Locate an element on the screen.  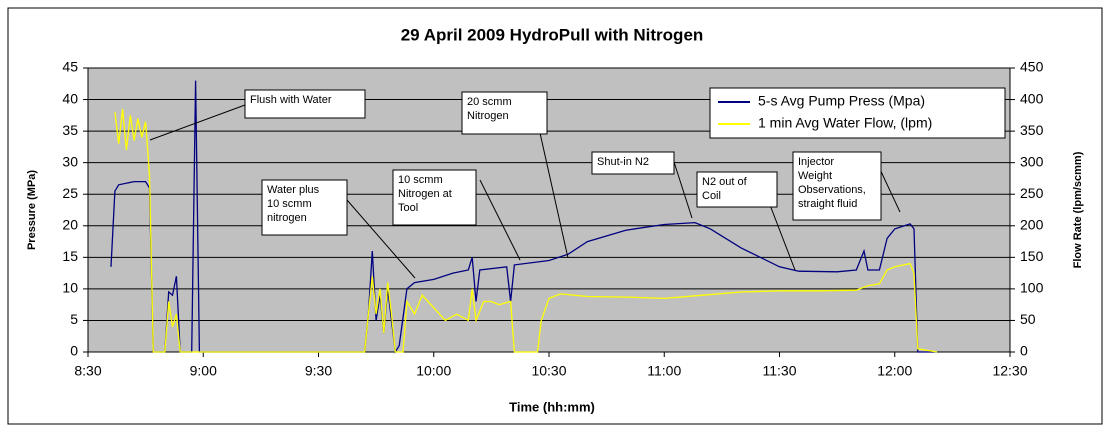
x-tick-label: 9:30 is located at coordinates (318, 371).